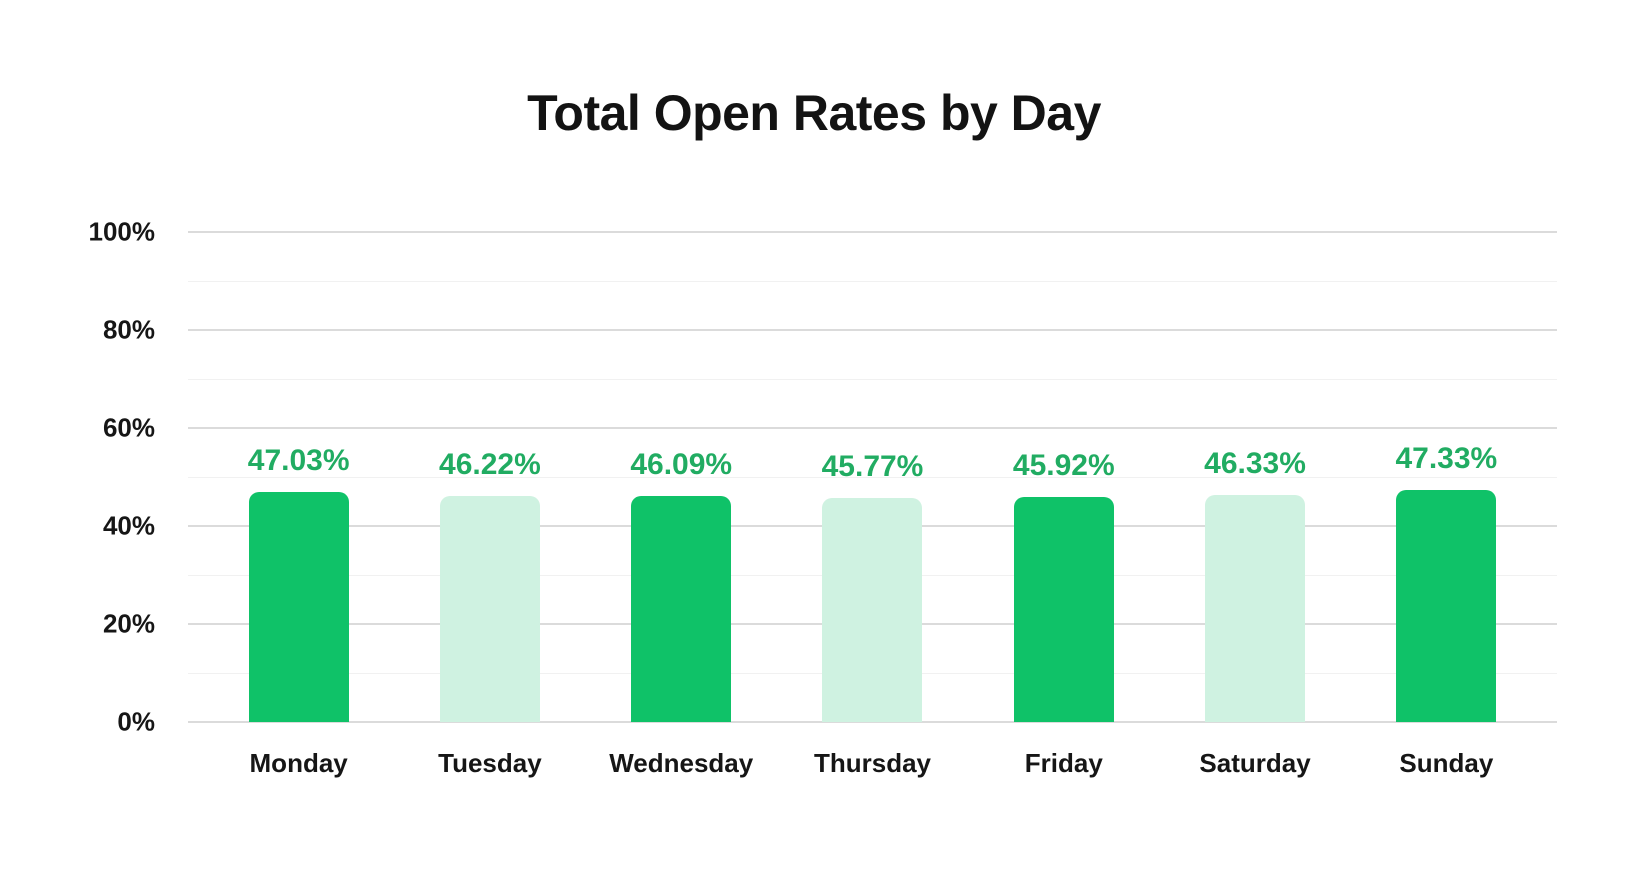  What do you see at coordinates (128, 427) in the screenshot?
I see `y-axis-label: 60%` at bounding box center [128, 427].